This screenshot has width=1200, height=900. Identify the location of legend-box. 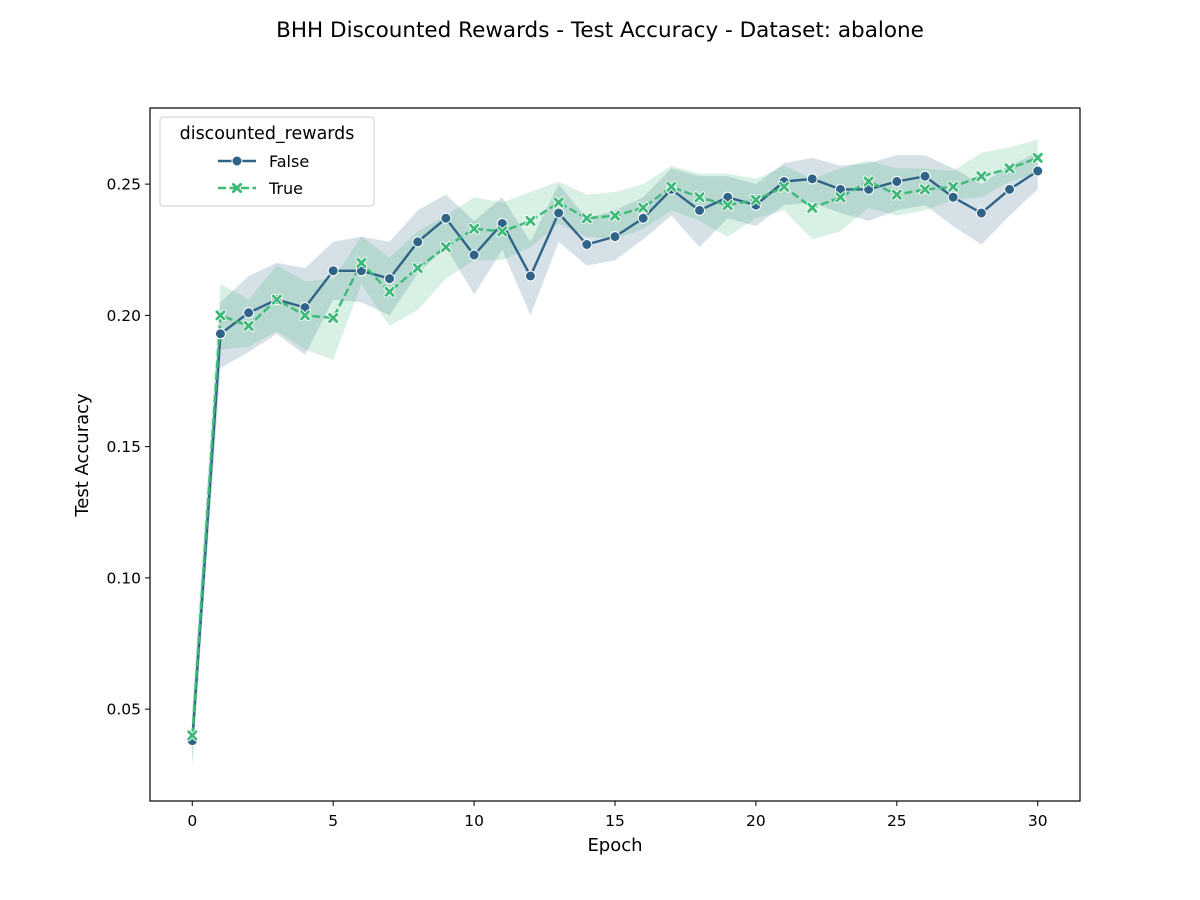
(267, 161).